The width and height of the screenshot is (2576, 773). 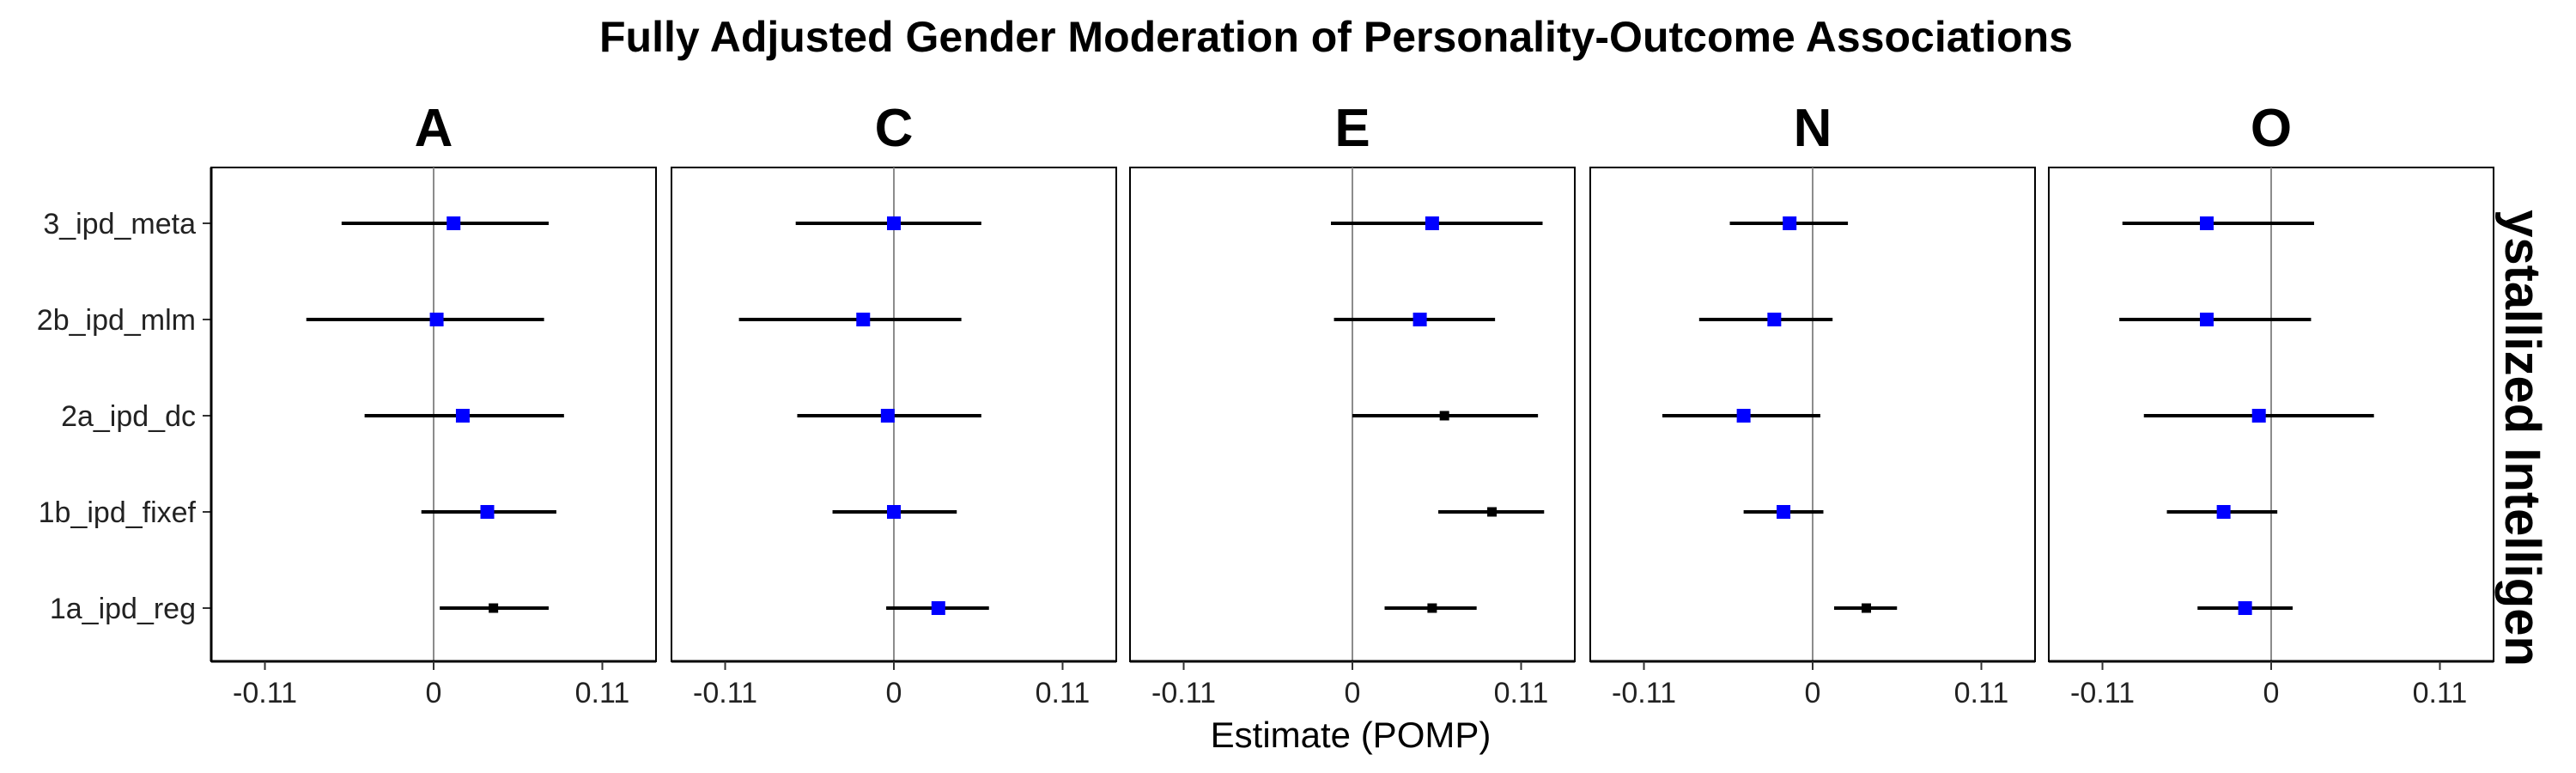 I want to click on facet-strip-label: ystallized Intelligen, so click(x=2522, y=438).